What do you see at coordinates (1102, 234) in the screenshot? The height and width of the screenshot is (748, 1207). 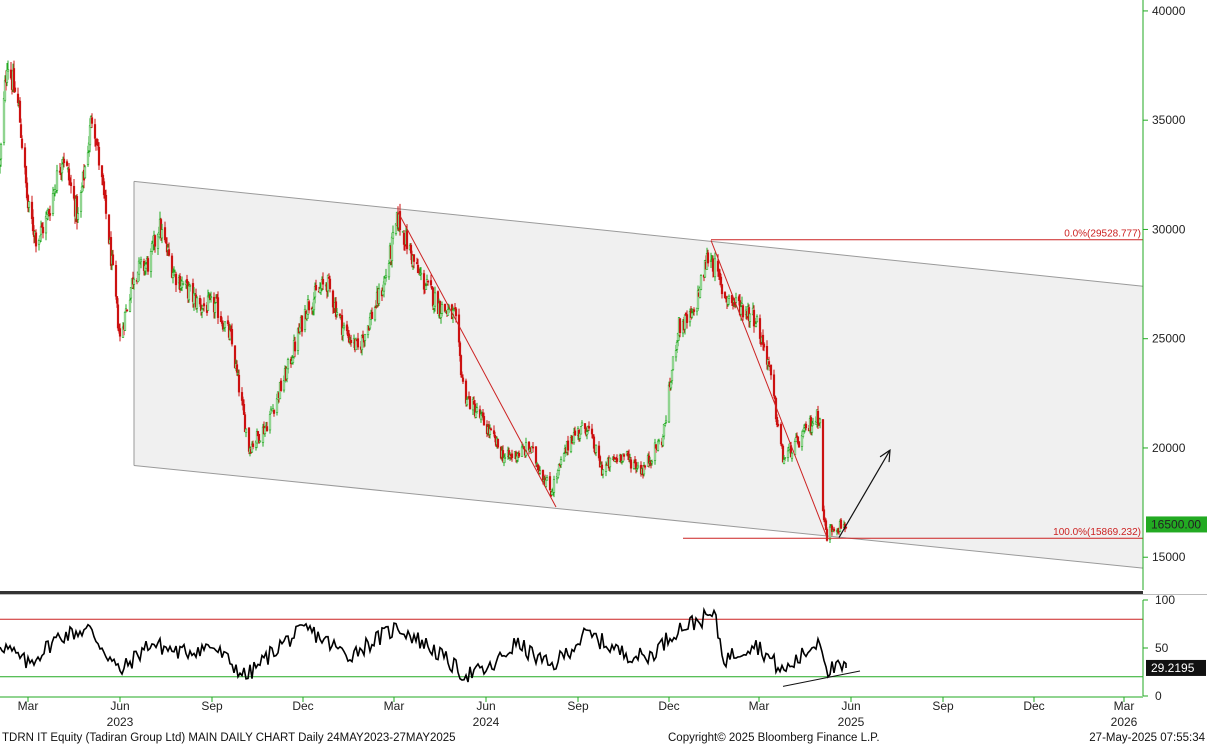 I see `fib-level-label: 0.0%(29528.777)` at bounding box center [1102, 234].